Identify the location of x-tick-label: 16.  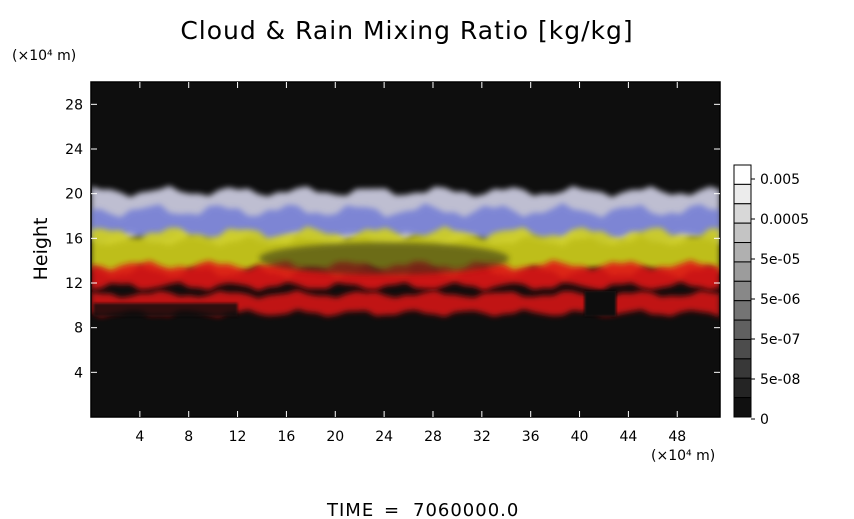
(287, 437).